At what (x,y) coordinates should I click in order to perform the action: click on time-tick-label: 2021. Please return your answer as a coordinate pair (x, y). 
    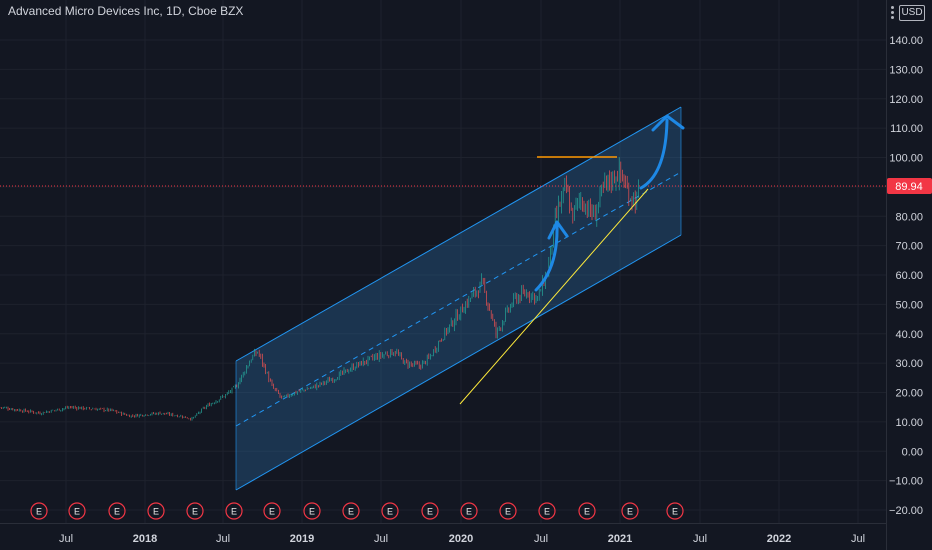
    Looking at the image, I should click on (620, 539).